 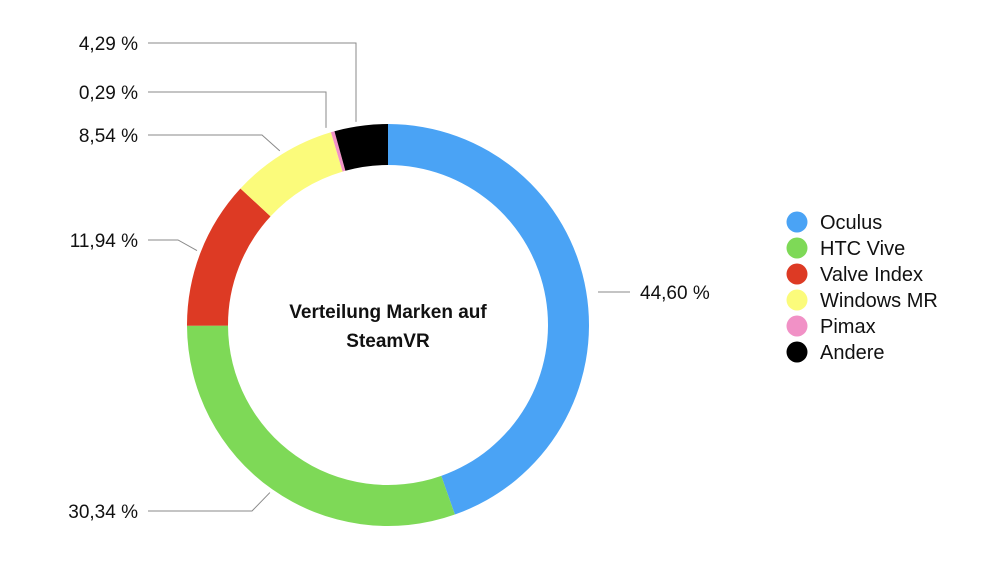 What do you see at coordinates (879, 301) in the screenshot?
I see `legend-label-windows-mr: Windows MR` at bounding box center [879, 301].